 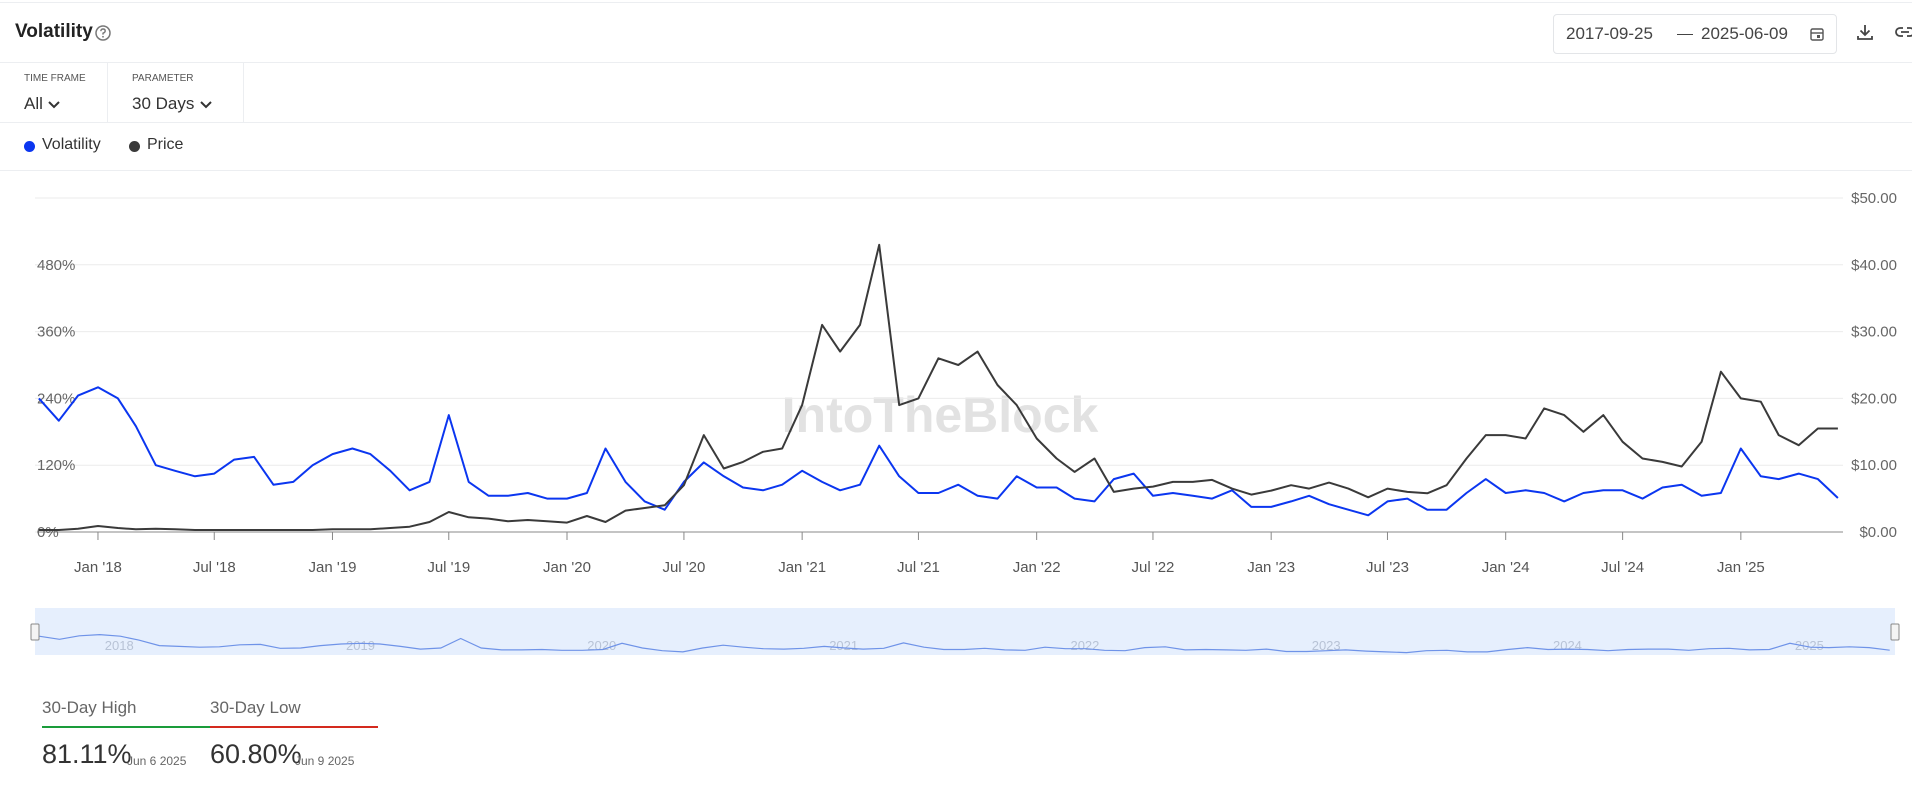 I want to click on y-tick-label: 360%, so click(x=56, y=332).